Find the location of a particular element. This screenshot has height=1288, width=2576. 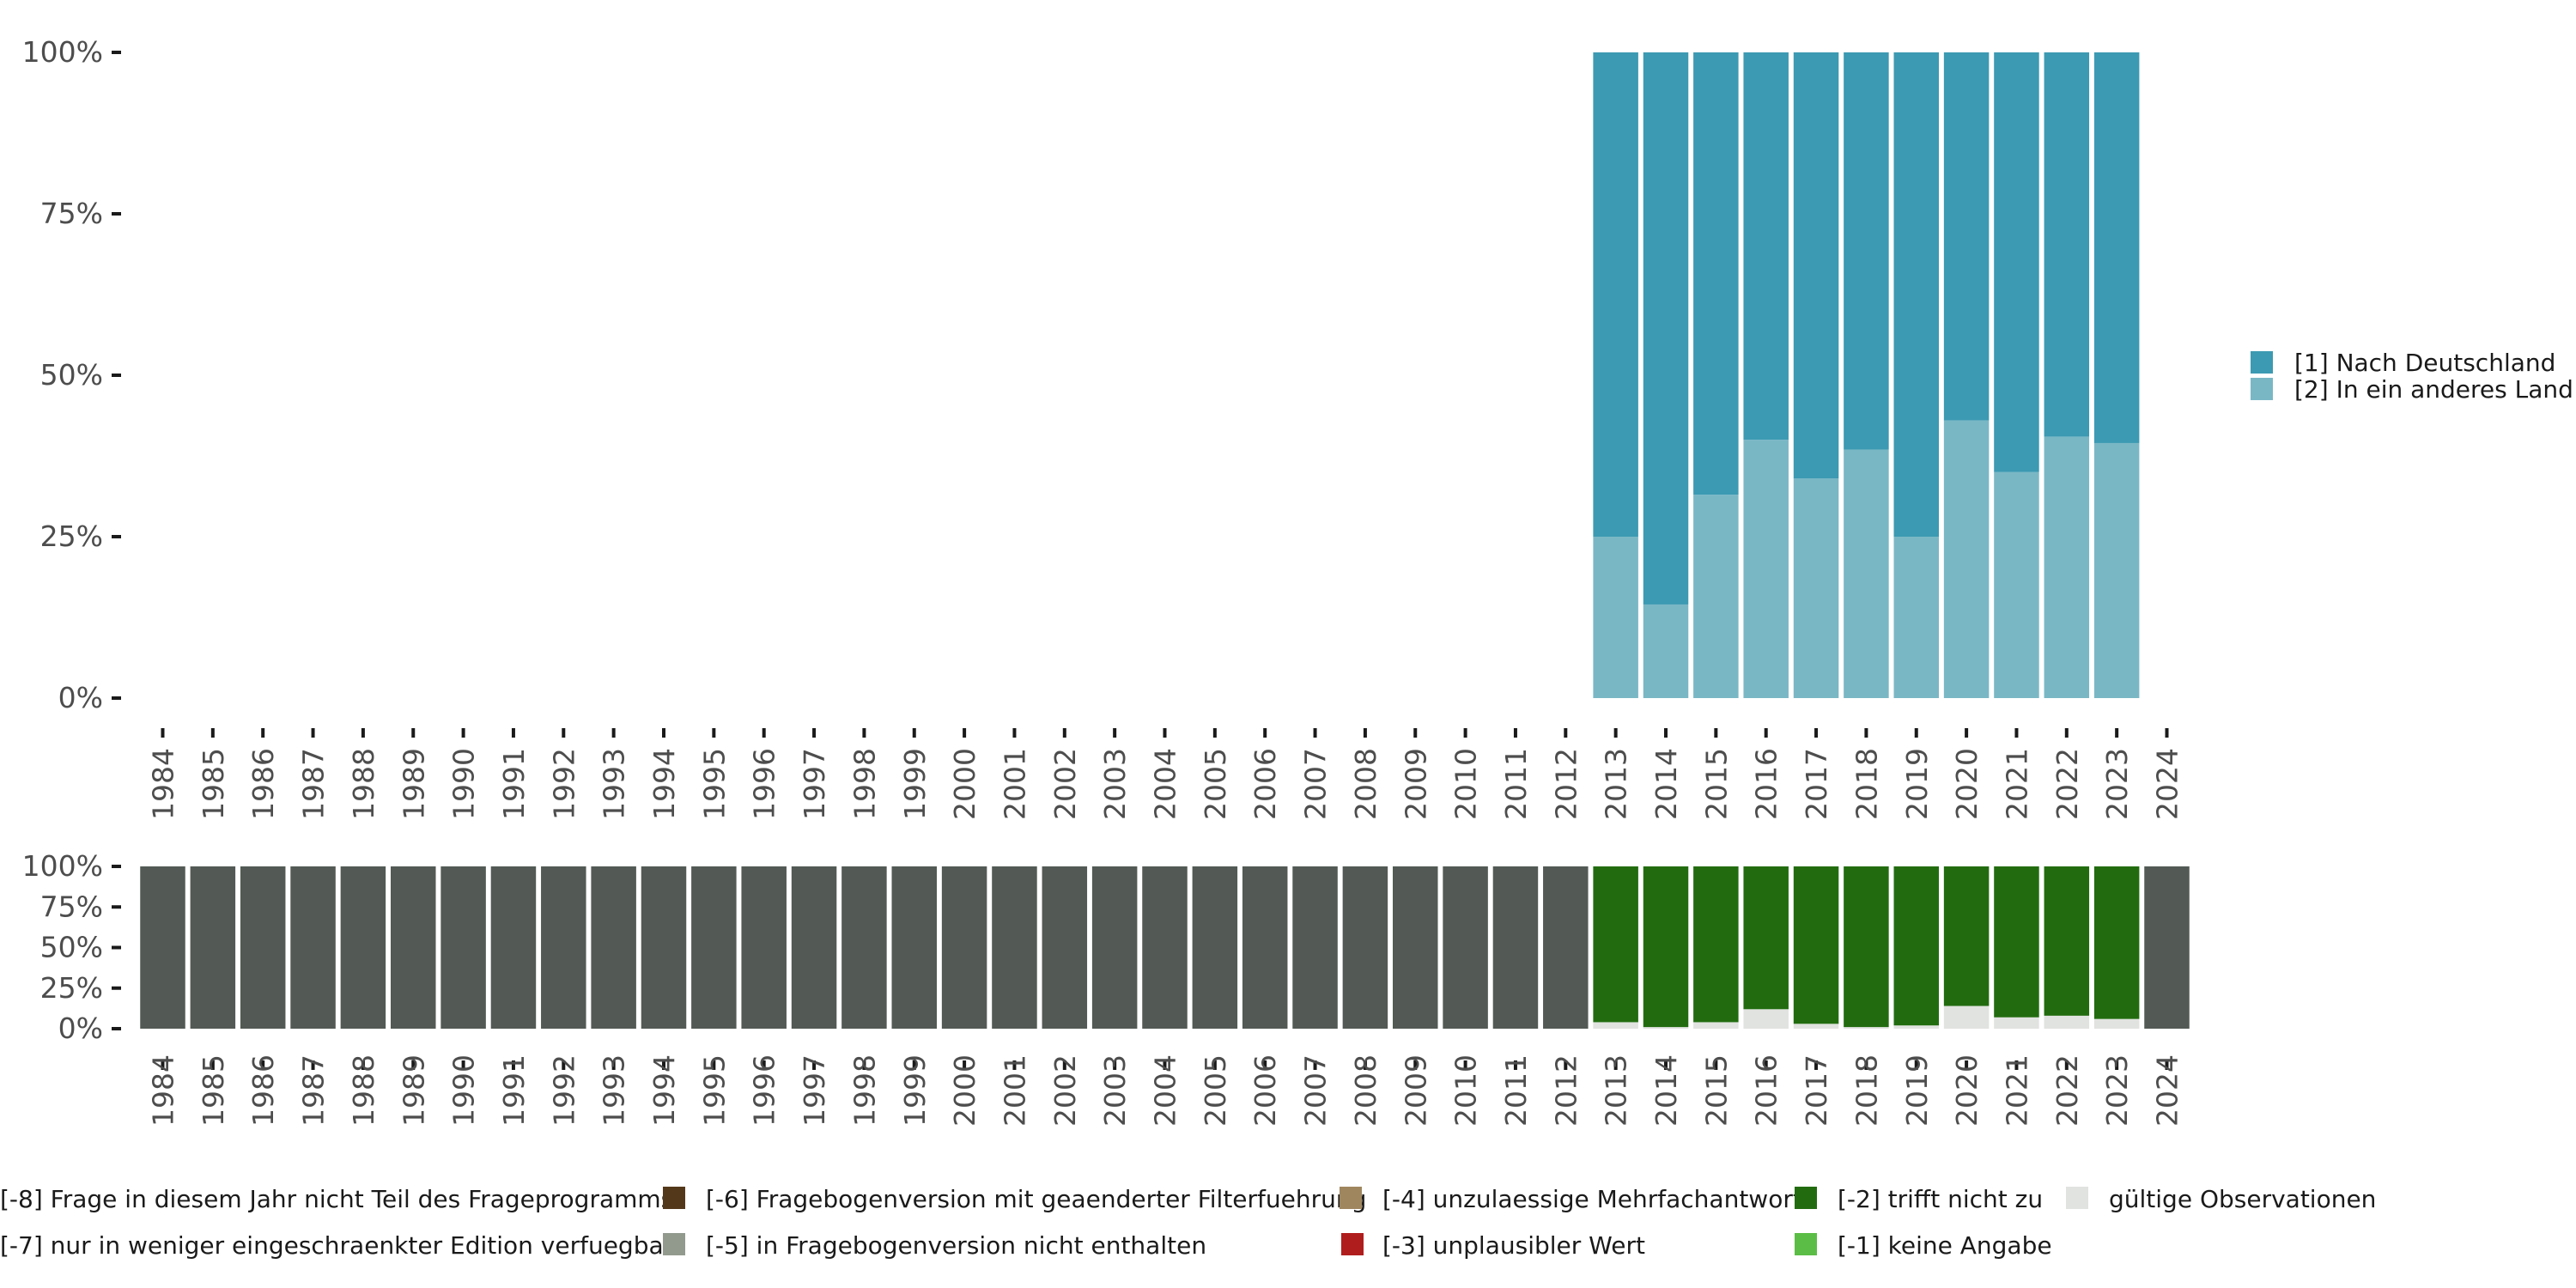

x-tick-label: 2009 is located at coordinates (1415, 784).